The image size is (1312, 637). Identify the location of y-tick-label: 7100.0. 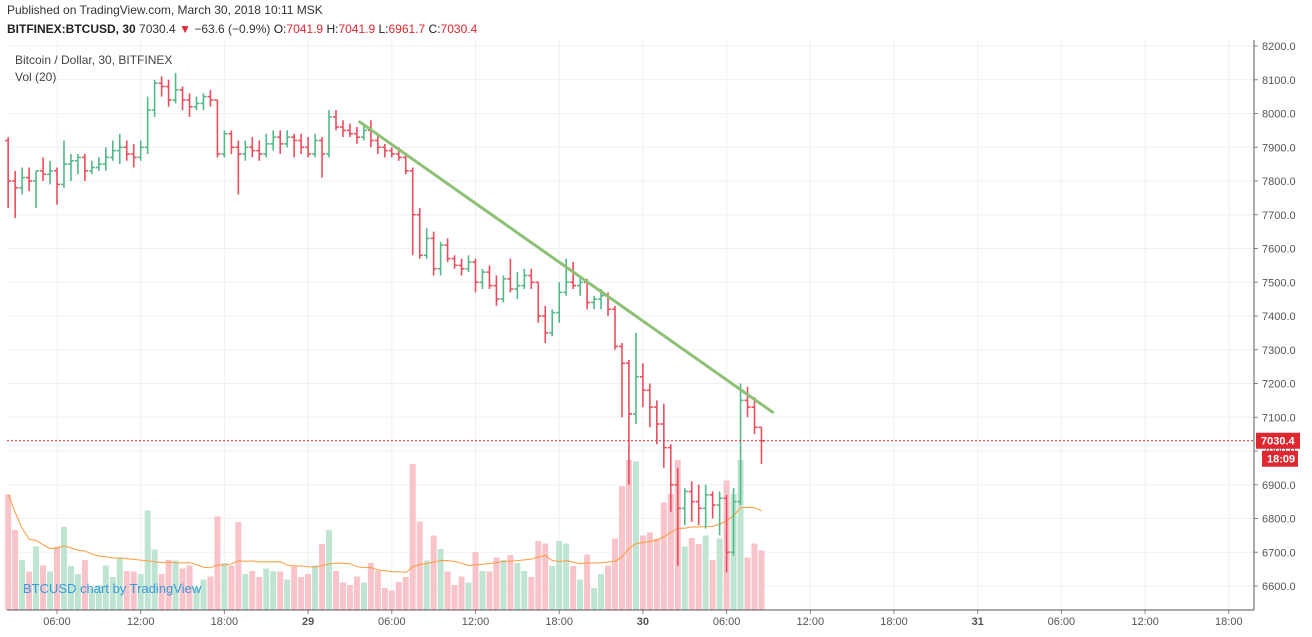
(1279, 418).